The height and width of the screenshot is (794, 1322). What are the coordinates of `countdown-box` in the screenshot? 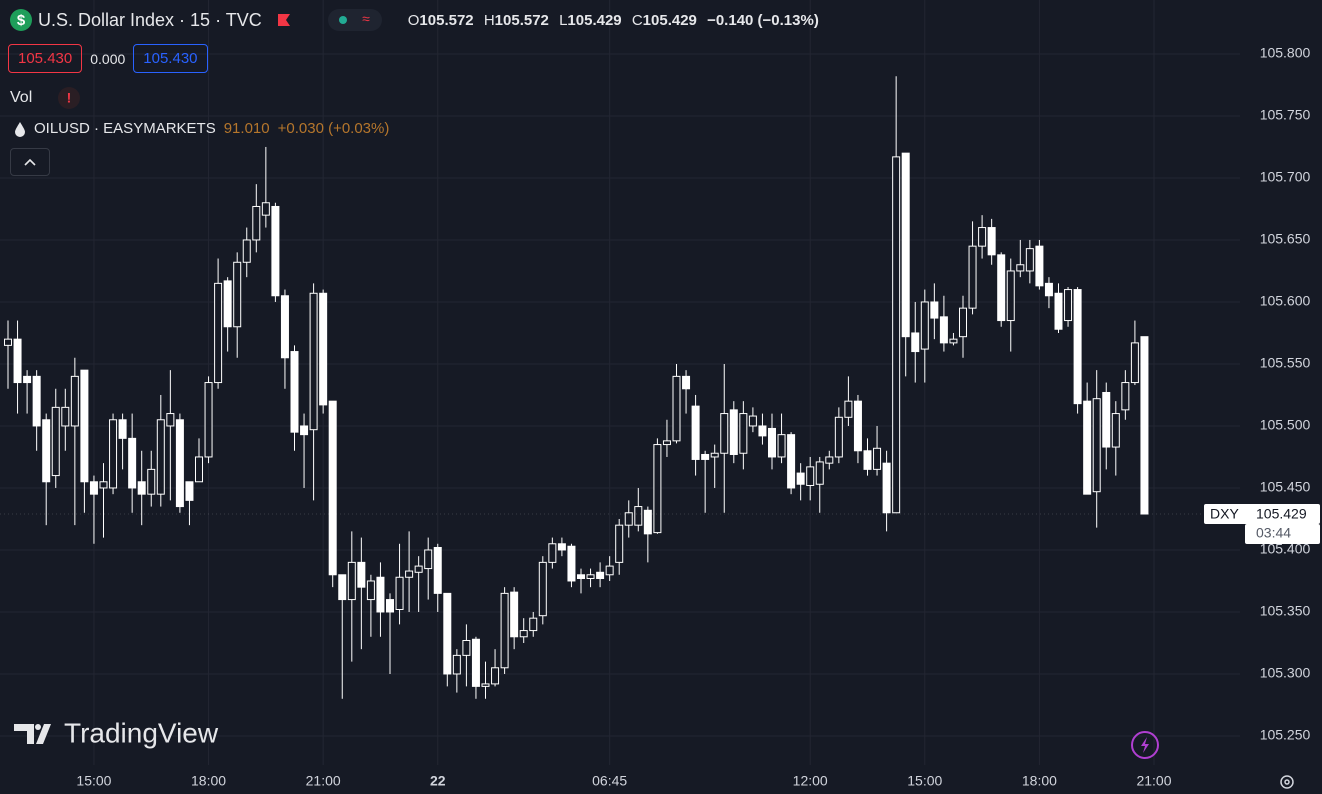 It's located at (1282, 534).